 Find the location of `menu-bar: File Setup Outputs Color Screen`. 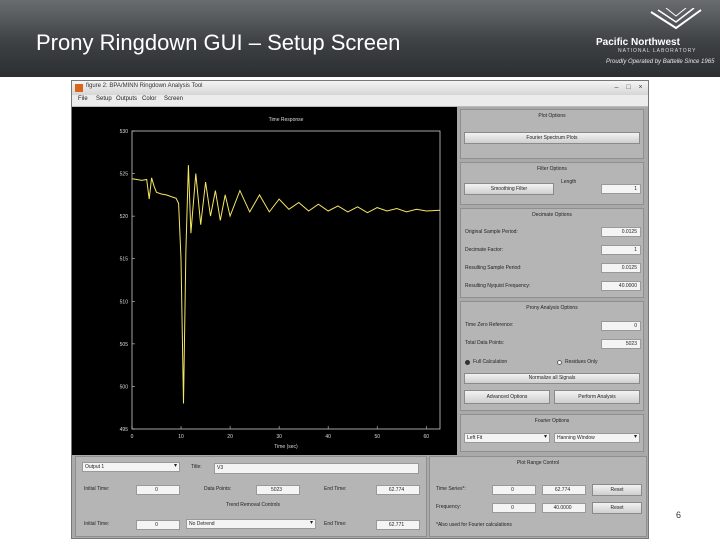

menu-bar: File Setup Outputs Color Screen is located at coordinates (360, 101).